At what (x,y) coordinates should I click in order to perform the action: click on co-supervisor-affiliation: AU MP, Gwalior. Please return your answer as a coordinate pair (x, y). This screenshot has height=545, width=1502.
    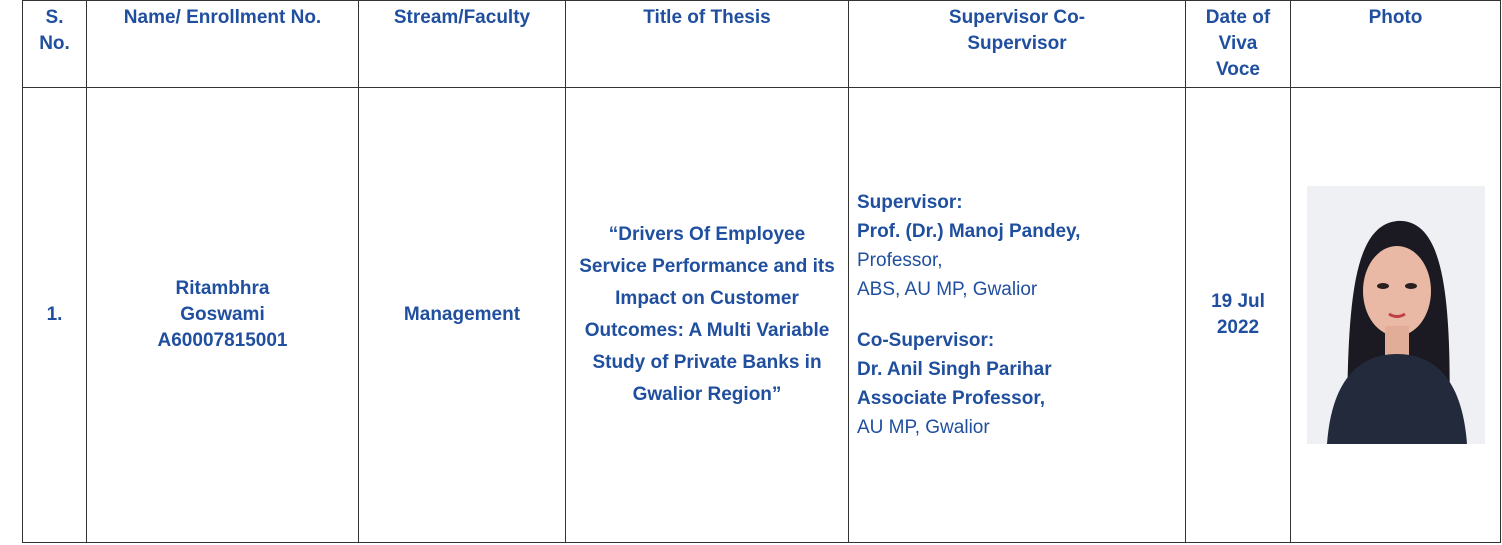
    Looking at the image, I should click on (923, 427).